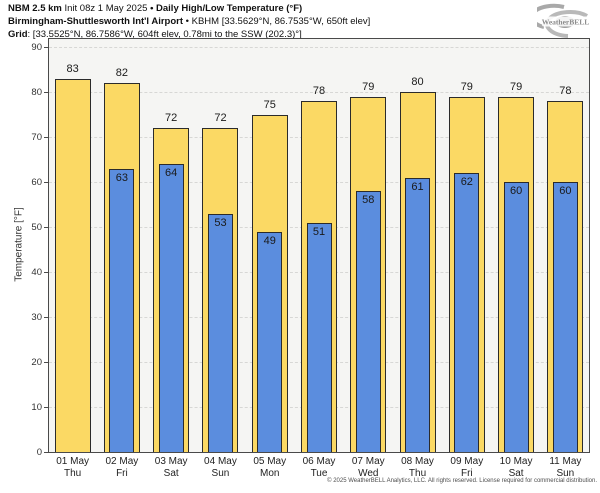 This screenshot has height=493, width=600. Describe the element at coordinates (171, 173) in the screenshot. I see `low-value-label: 64` at that location.